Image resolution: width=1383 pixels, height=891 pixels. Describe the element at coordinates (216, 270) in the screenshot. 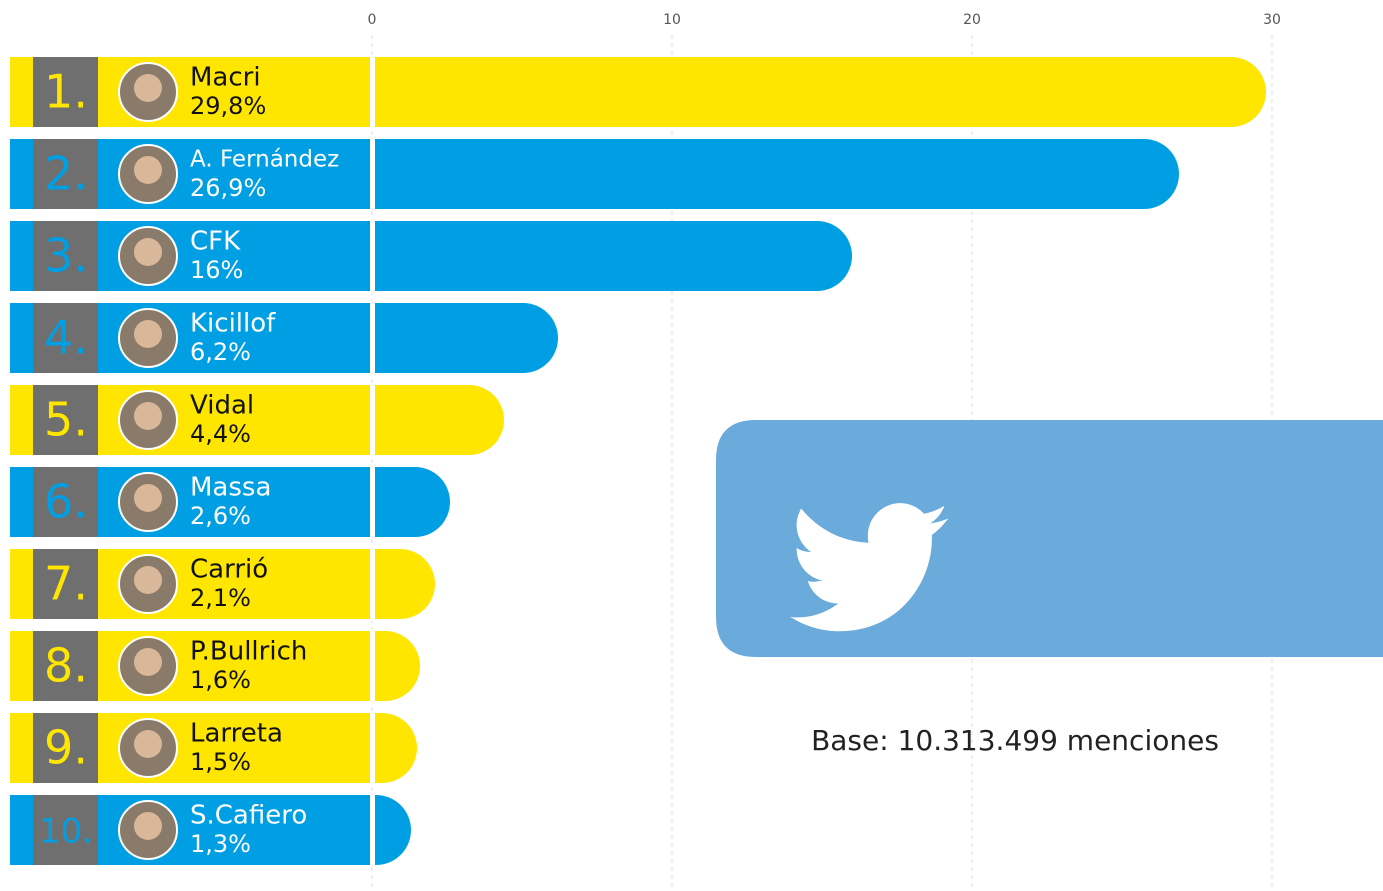

I see `value-label: 16%` at that location.